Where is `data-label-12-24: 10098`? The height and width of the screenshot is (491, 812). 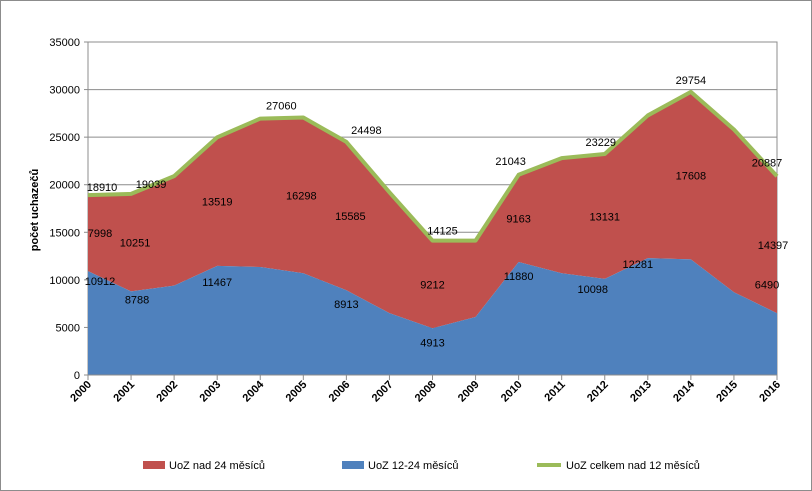 data-label-12-24: 10098 is located at coordinates (592, 290).